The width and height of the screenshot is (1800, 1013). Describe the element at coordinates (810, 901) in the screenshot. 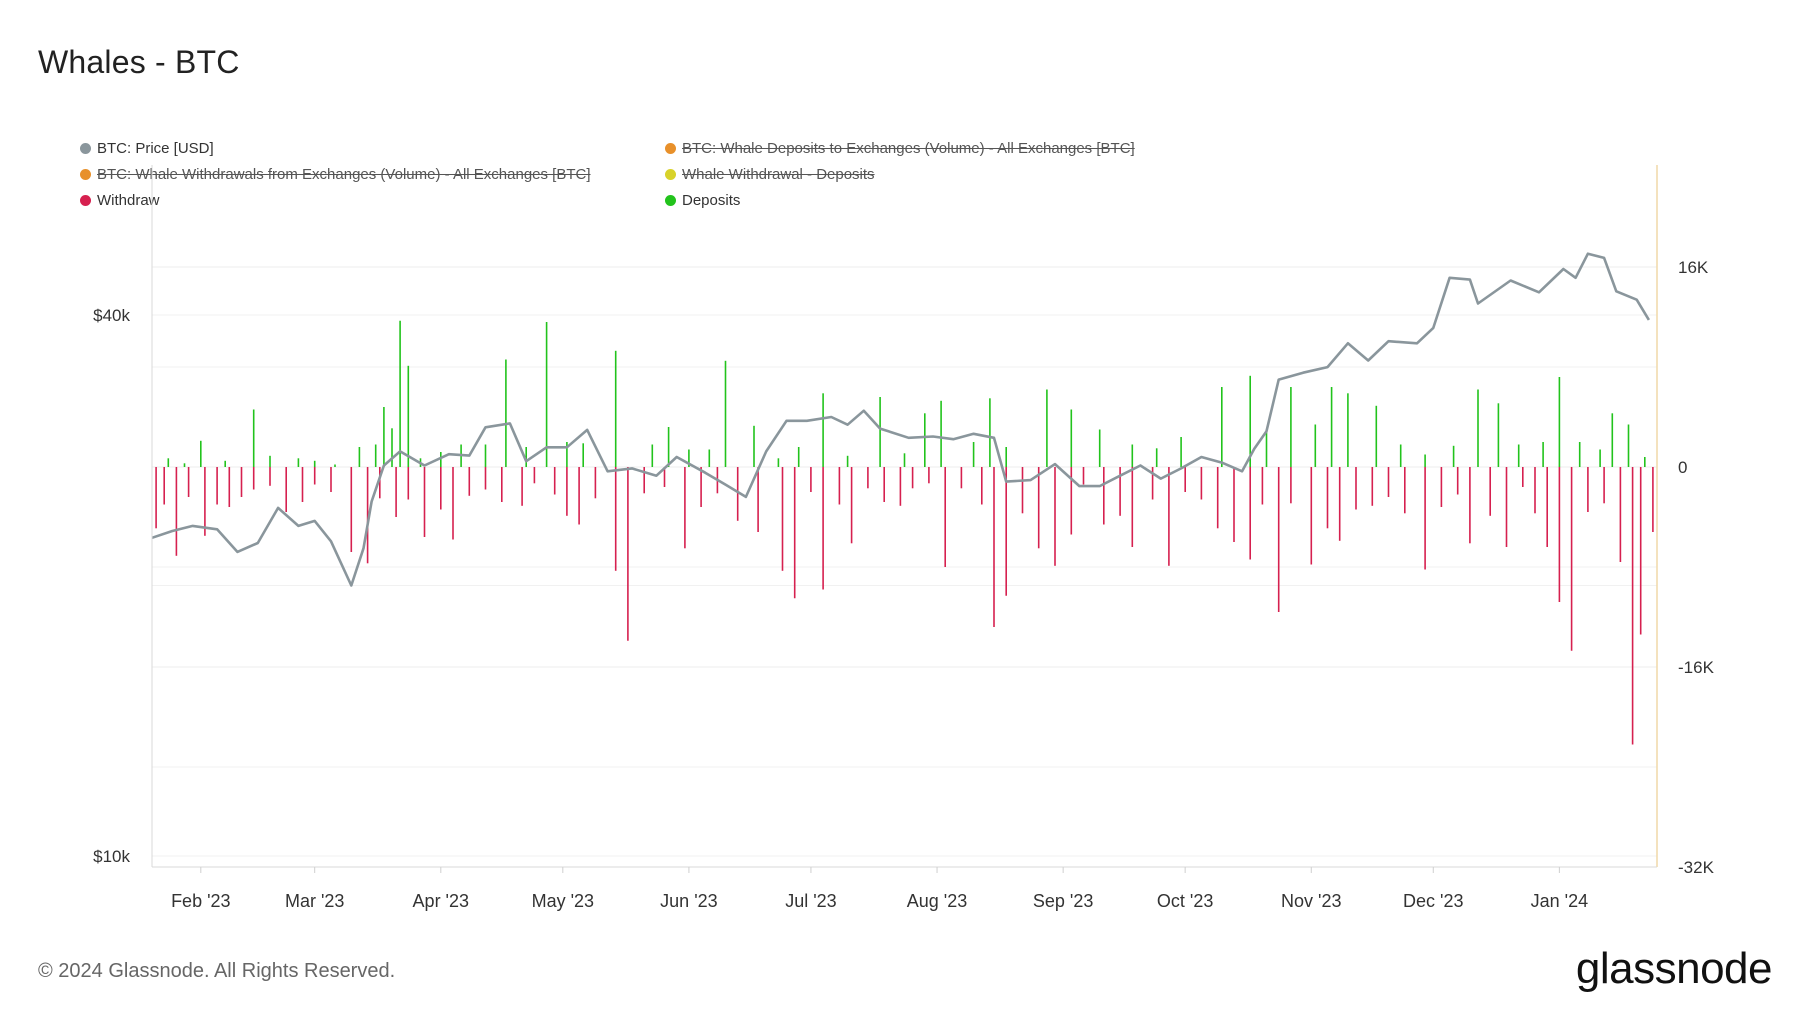

I see `x-tick-label: Jul '23` at that location.